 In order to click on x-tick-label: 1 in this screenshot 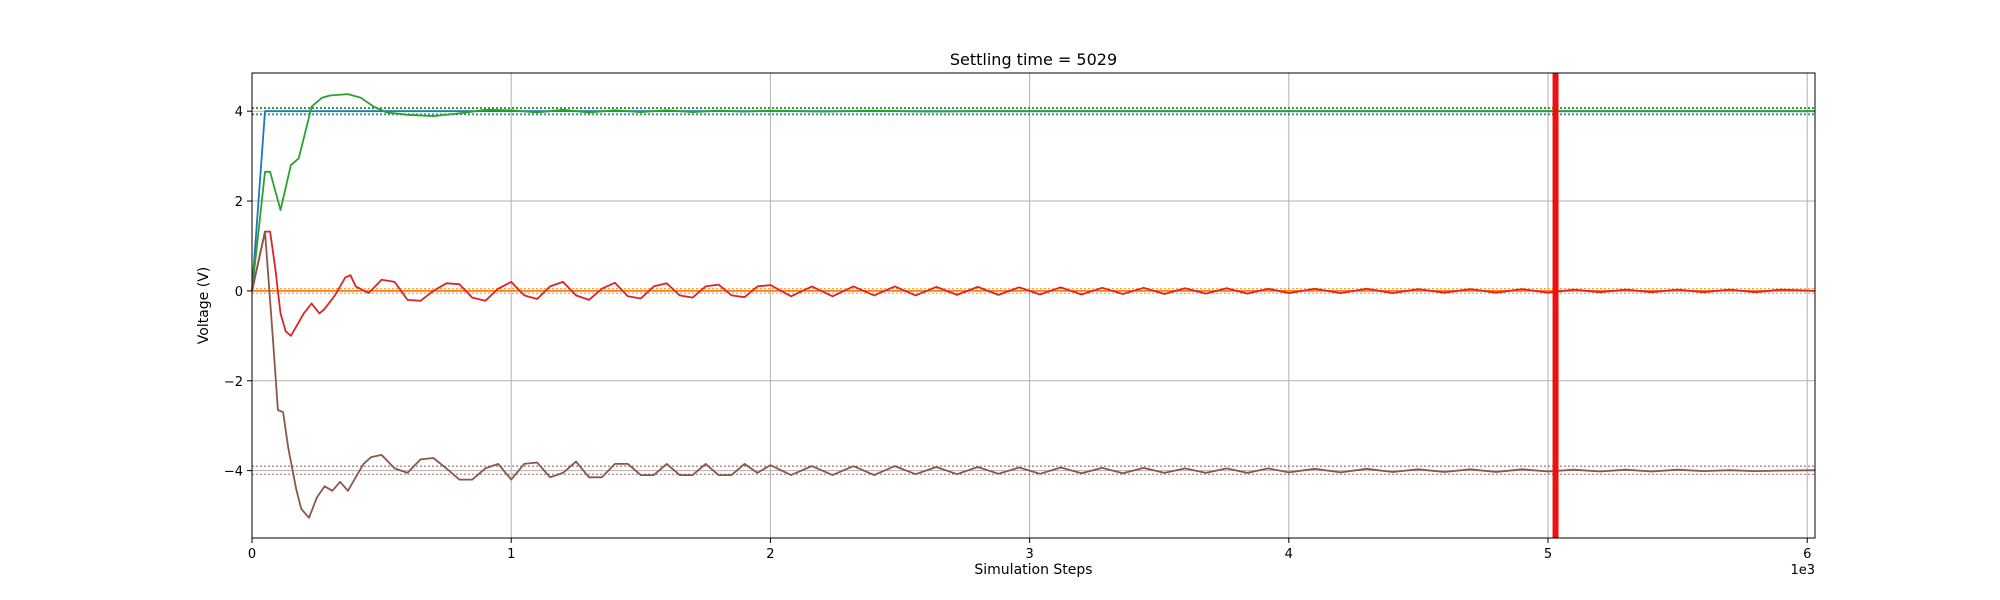, I will do `click(511, 554)`.